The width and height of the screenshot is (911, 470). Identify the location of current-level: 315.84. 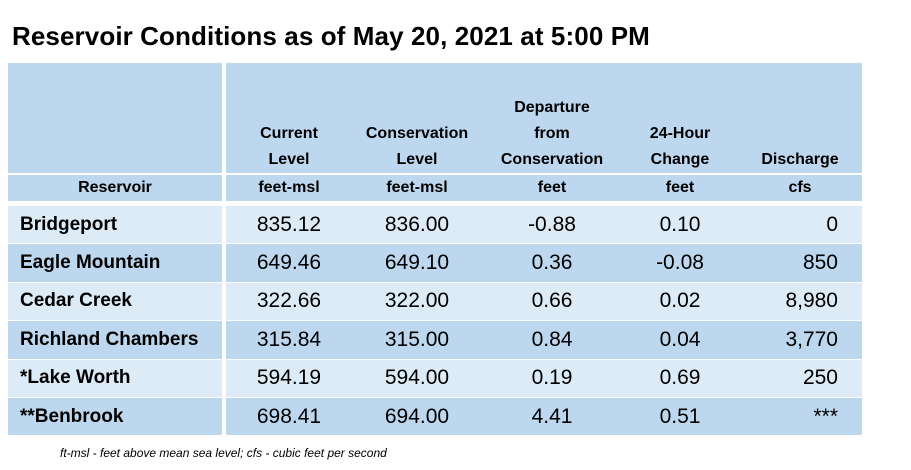
(288, 340).